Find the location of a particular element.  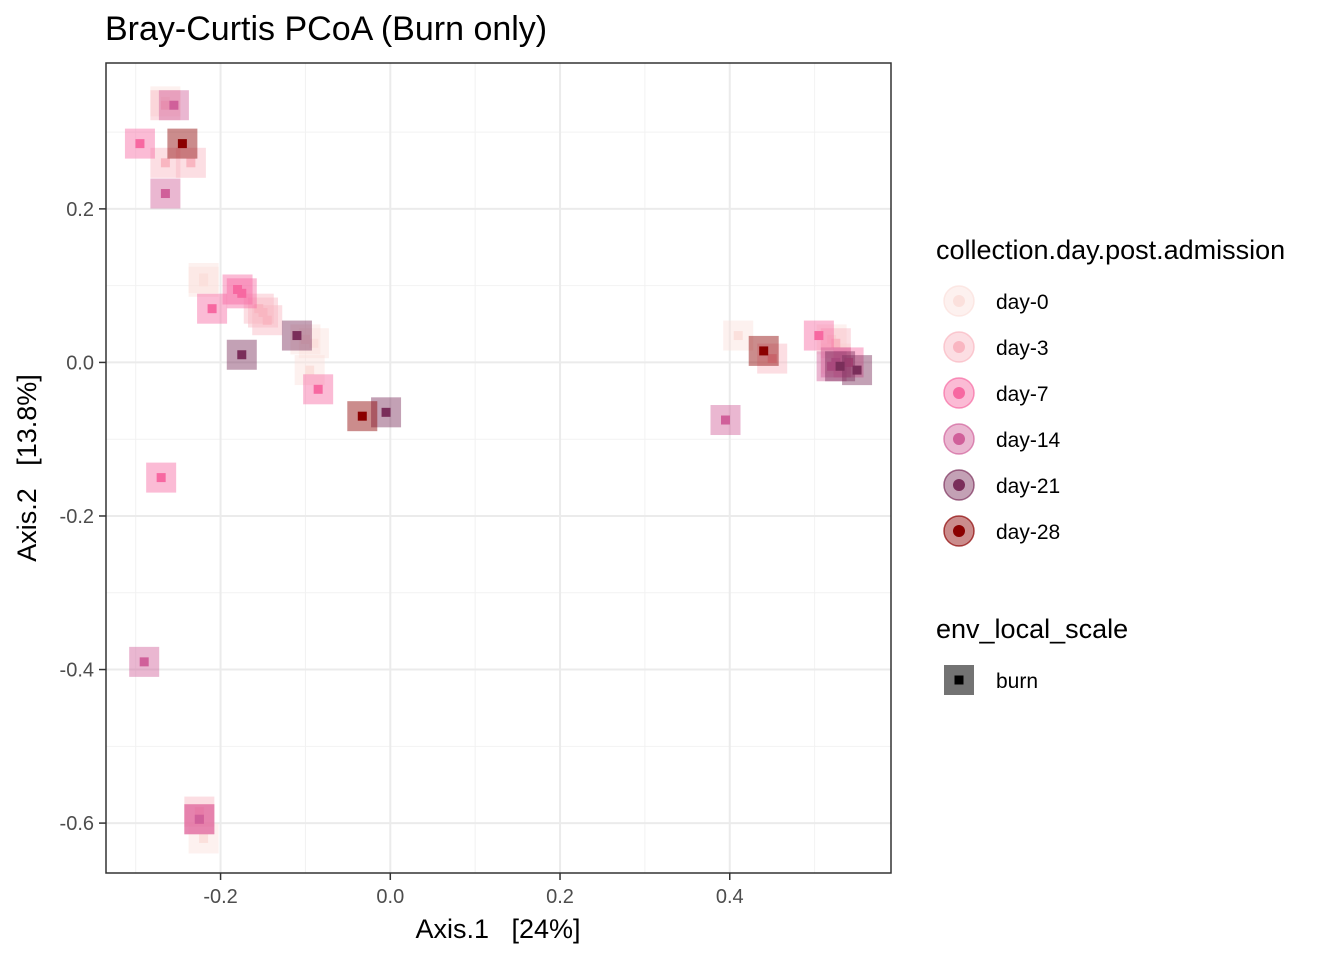

x-tick-label: 0.0 is located at coordinates (390, 897).